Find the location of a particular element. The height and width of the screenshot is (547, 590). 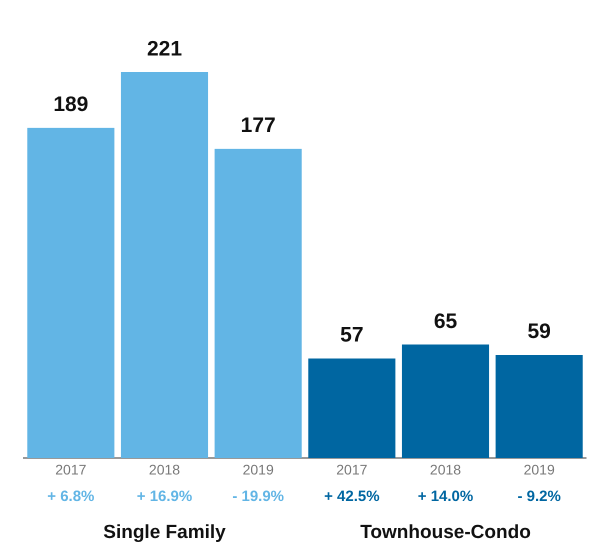

data-label: 59 is located at coordinates (539, 332).